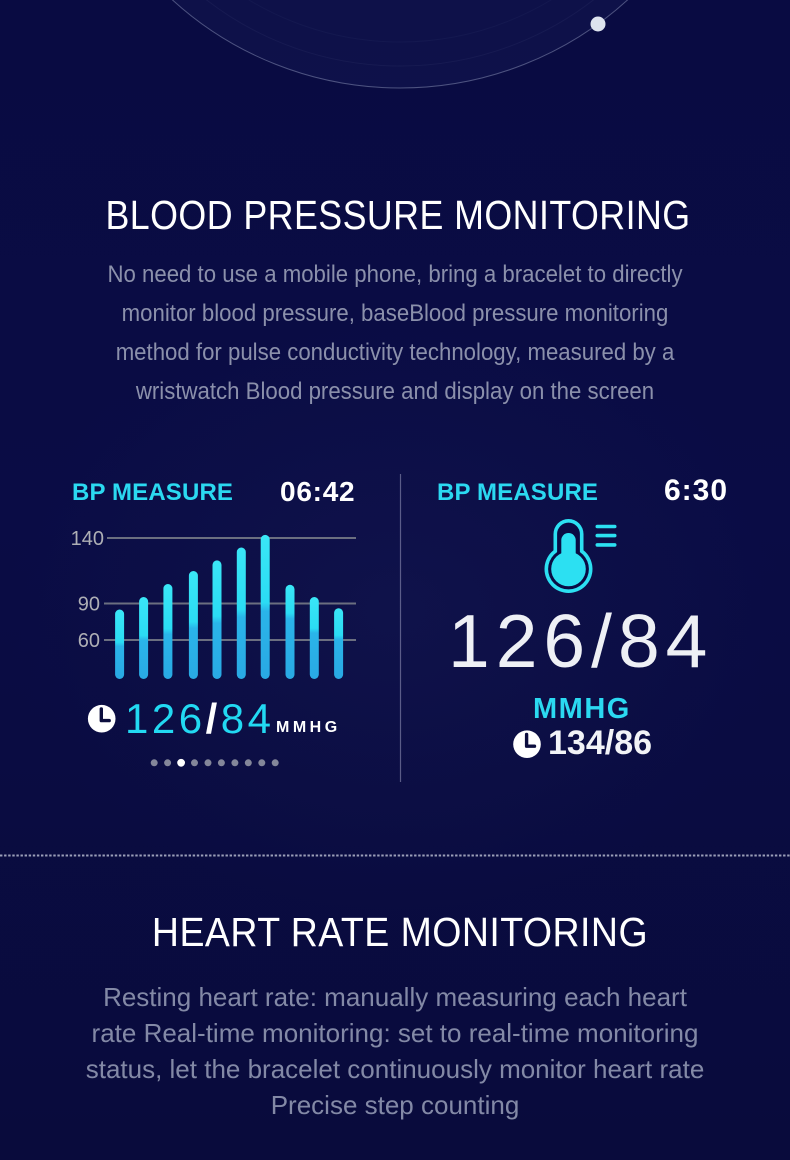  I want to click on svg-text: 90, so click(89, 605).